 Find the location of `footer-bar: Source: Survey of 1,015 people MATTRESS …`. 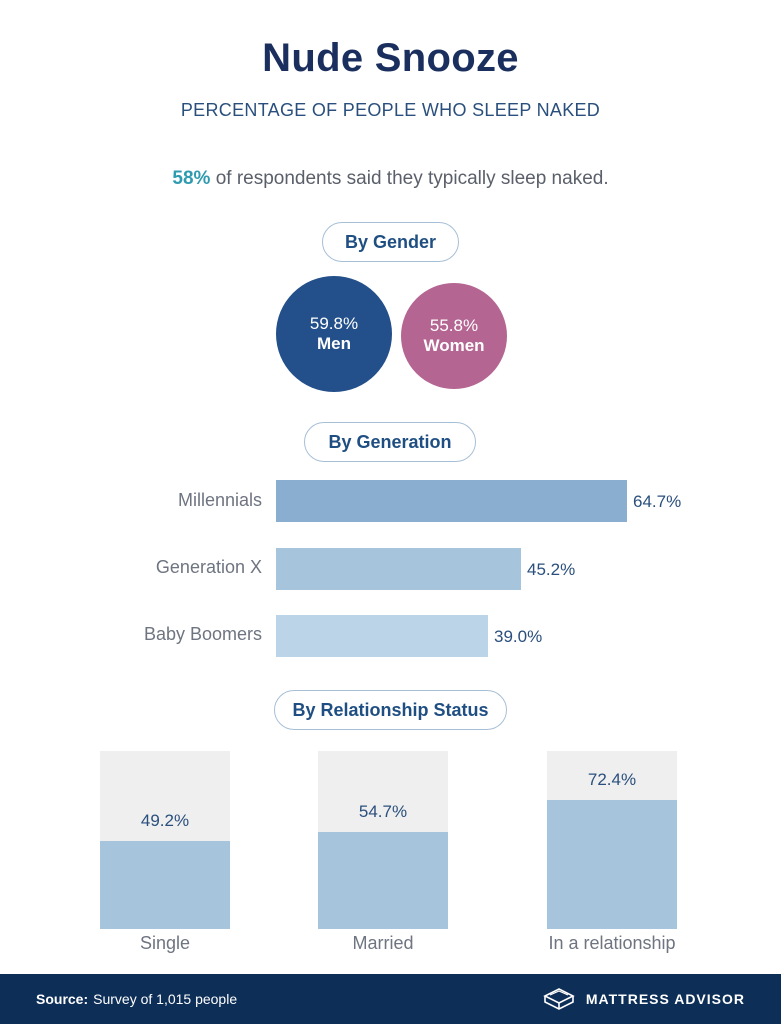

footer-bar: Source: Survey of 1,015 people MATTRESS … is located at coordinates (390, 999).